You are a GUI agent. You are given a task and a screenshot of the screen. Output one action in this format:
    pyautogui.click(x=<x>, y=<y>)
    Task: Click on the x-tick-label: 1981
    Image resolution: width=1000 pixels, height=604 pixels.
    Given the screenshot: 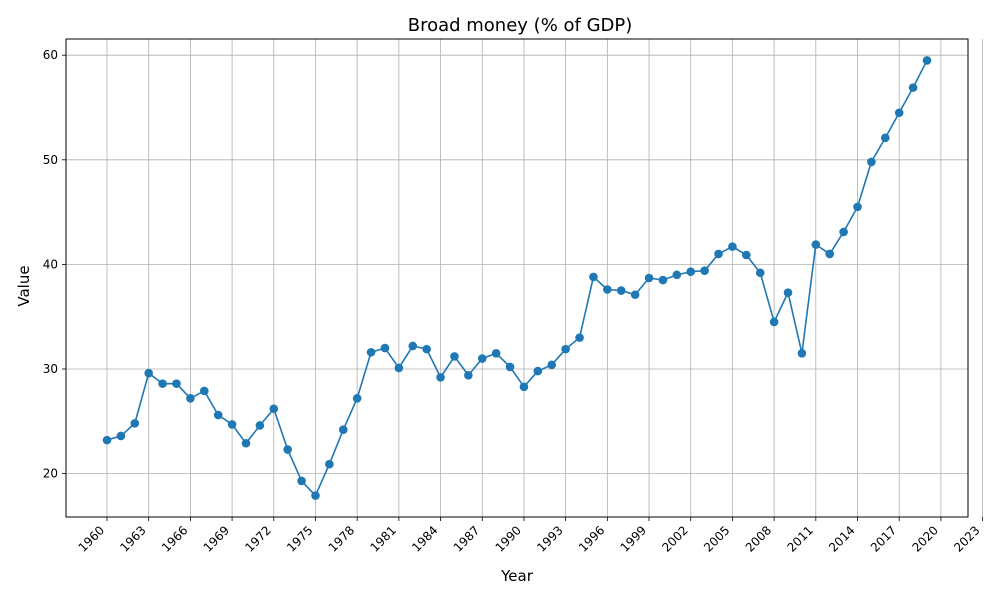 What is the action you would take?
    pyautogui.click(x=382, y=538)
    